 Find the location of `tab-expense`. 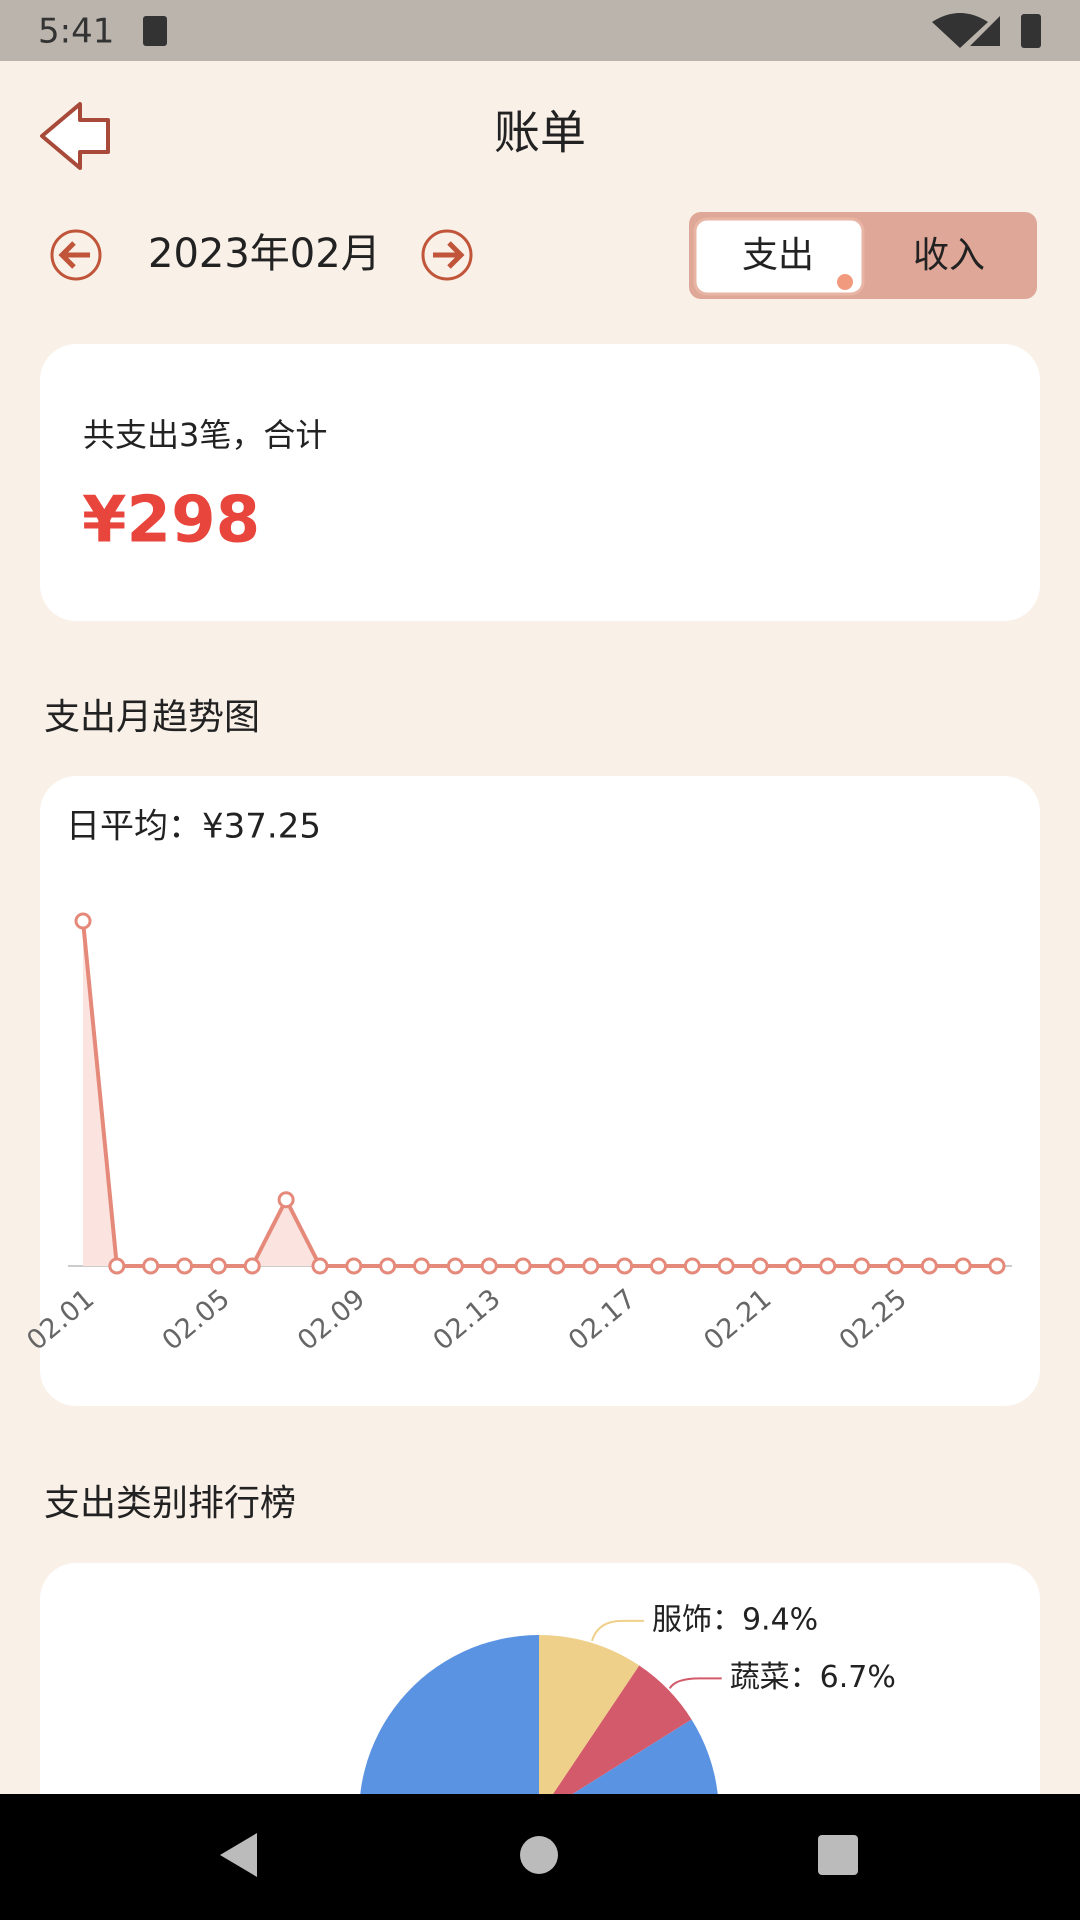

tab-expense is located at coordinates (779, 256).